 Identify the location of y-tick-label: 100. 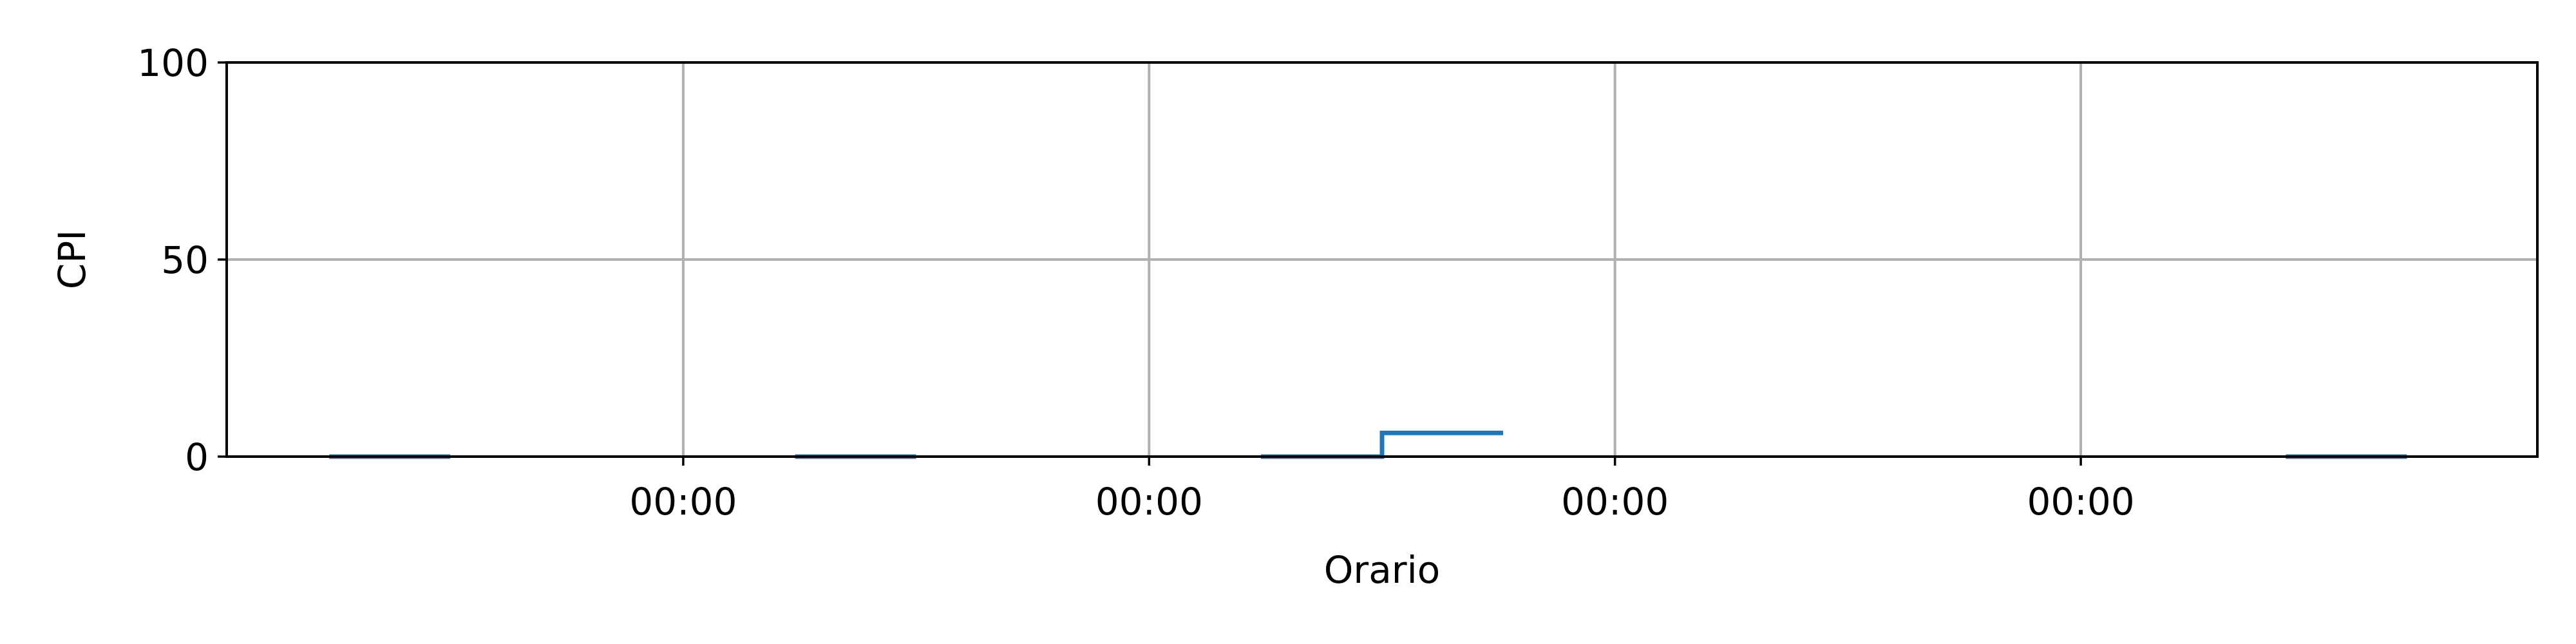
(173, 63).